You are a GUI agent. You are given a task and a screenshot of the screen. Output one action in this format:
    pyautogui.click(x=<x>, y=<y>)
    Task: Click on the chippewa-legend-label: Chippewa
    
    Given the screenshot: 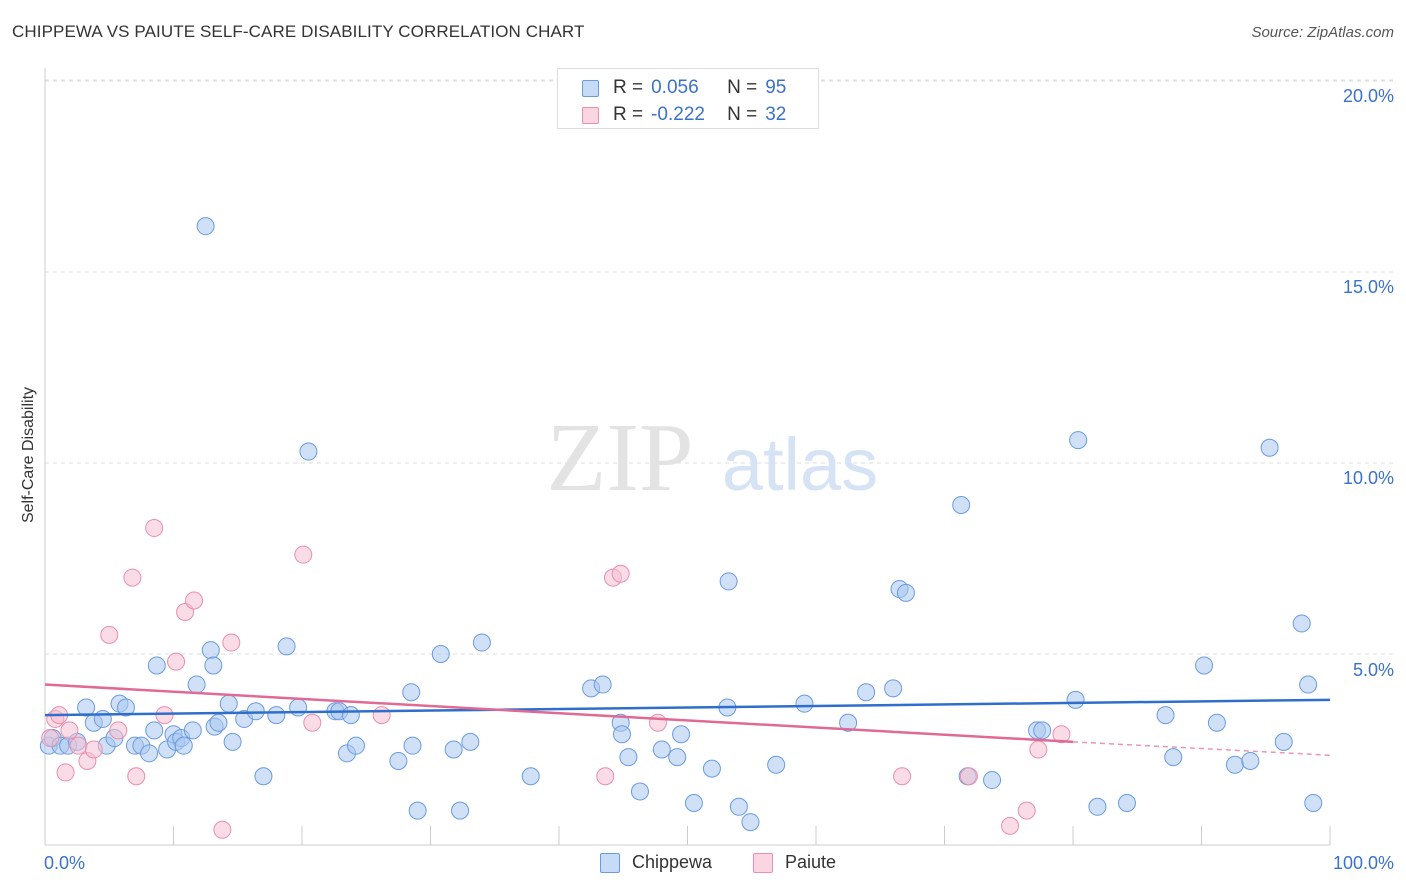 What is the action you would take?
    pyautogui.click(x=672, y=862)
    